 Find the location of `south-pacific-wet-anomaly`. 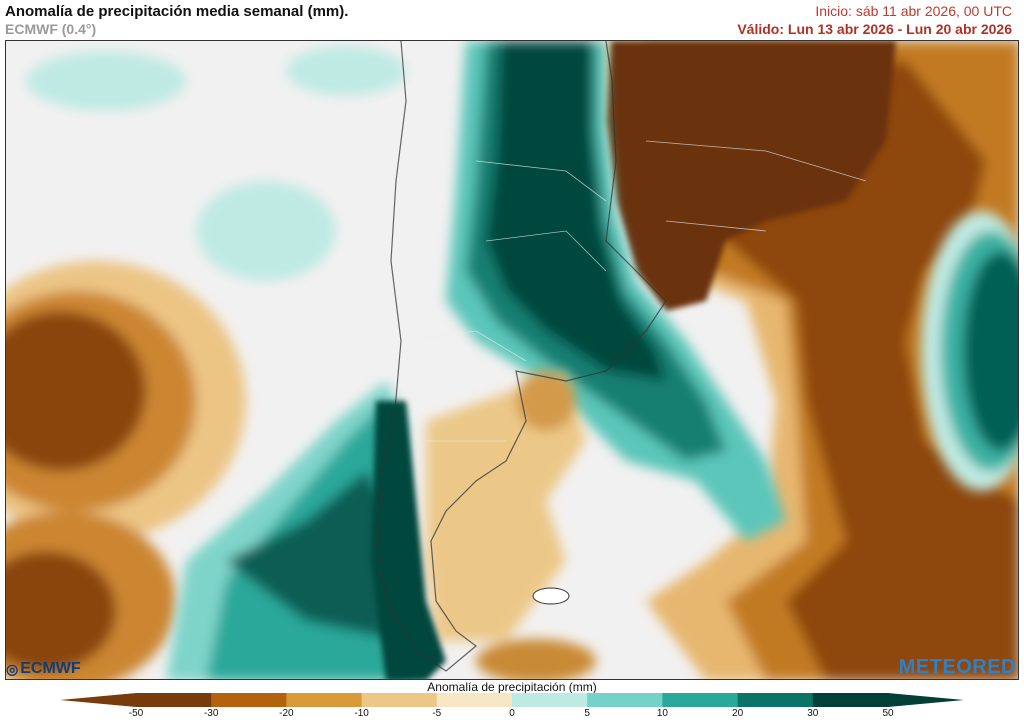

south-pacific-wet-anomaly is located at coordinates (291, 530).